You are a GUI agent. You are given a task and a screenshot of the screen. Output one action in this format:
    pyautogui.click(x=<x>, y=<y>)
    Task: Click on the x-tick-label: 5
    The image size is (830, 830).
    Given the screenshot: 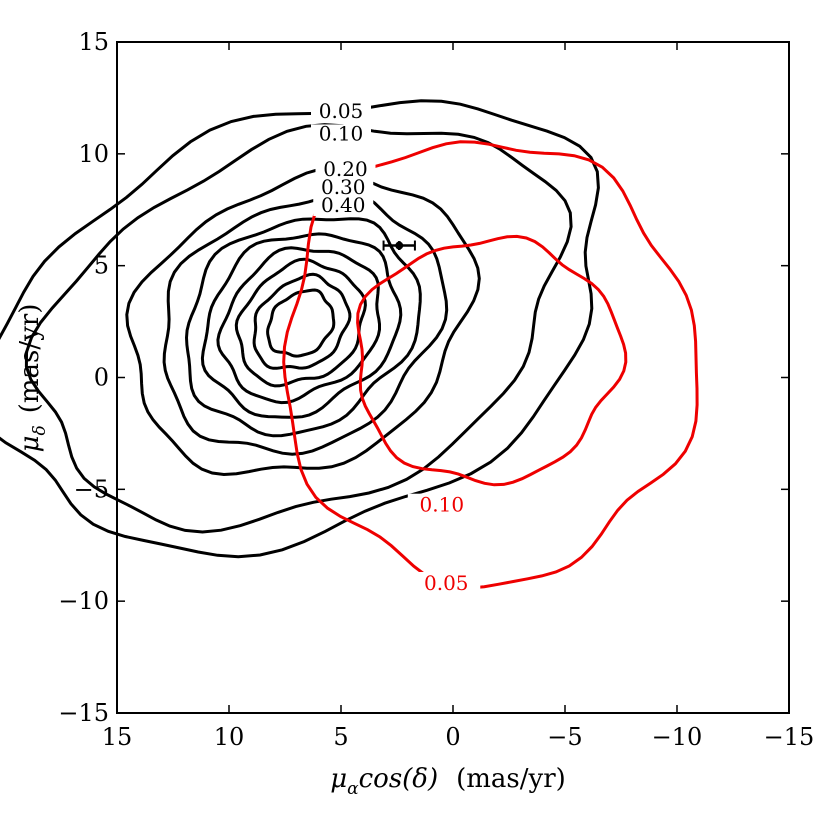 What is the action you would take?
    pyautogui.click(x=340, y=737)
    